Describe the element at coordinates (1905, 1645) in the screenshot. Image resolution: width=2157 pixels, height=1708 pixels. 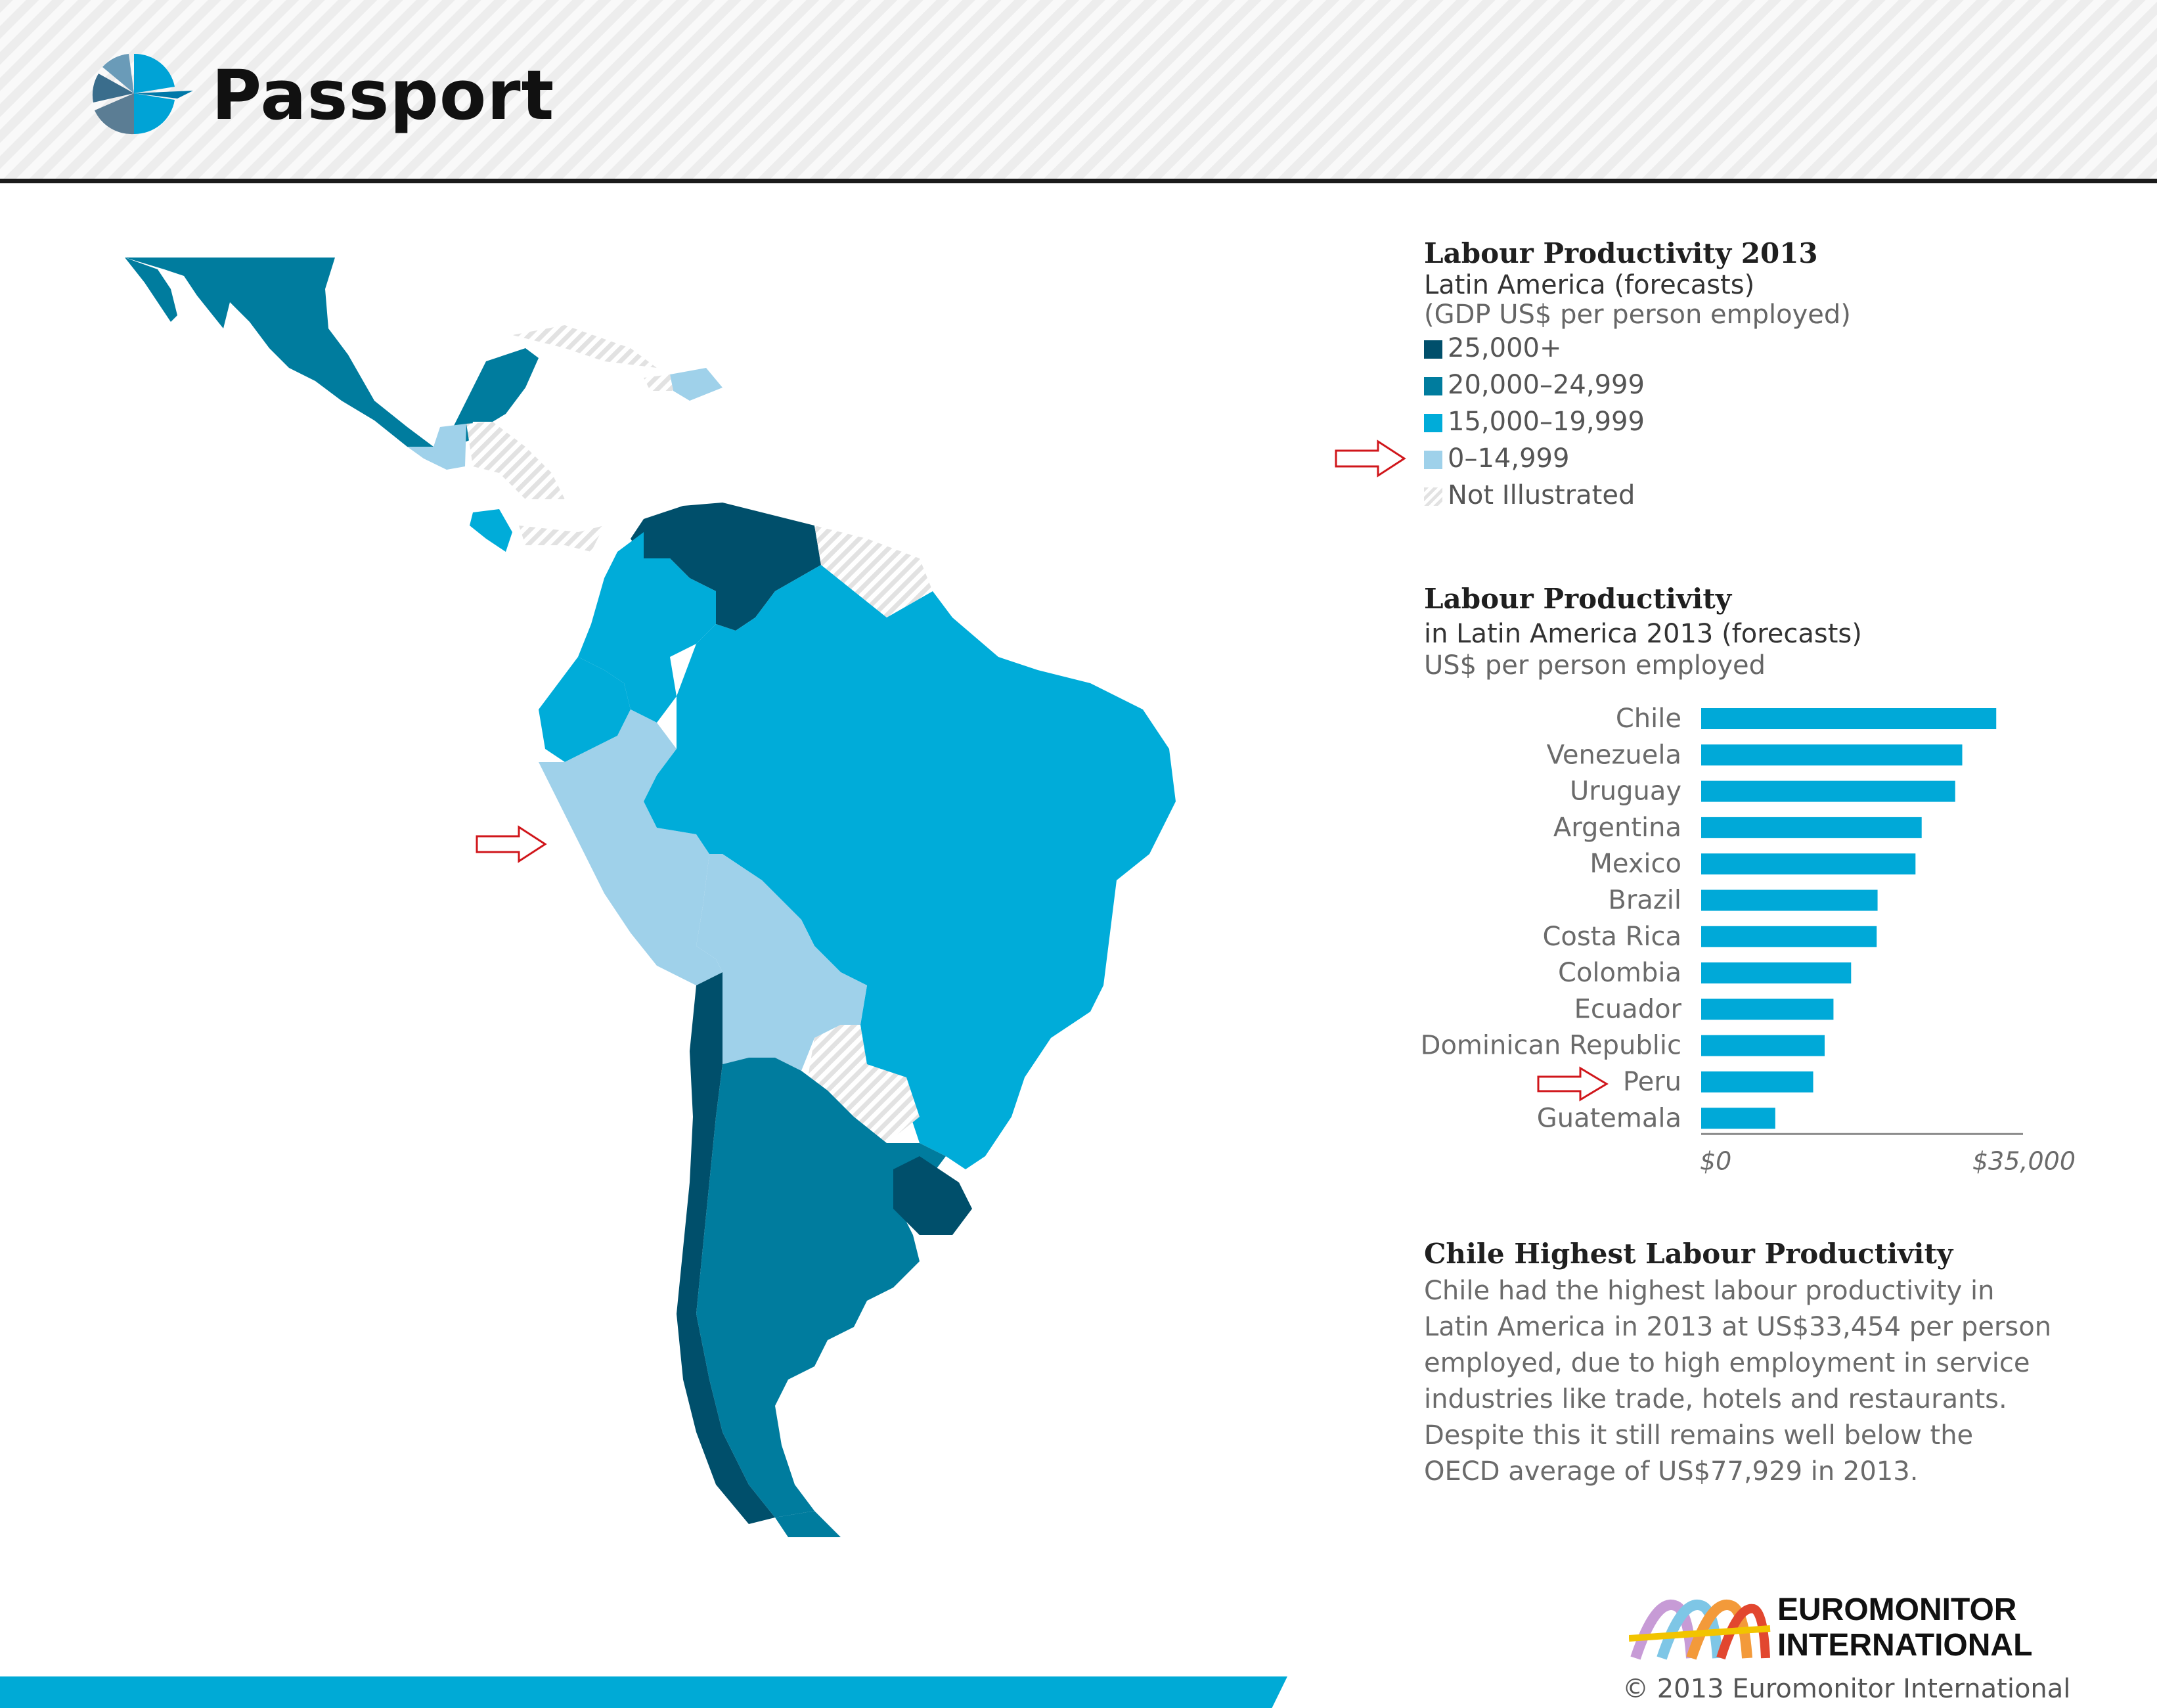
I see `company-name-line2: INTERNATIONAL` at that location.